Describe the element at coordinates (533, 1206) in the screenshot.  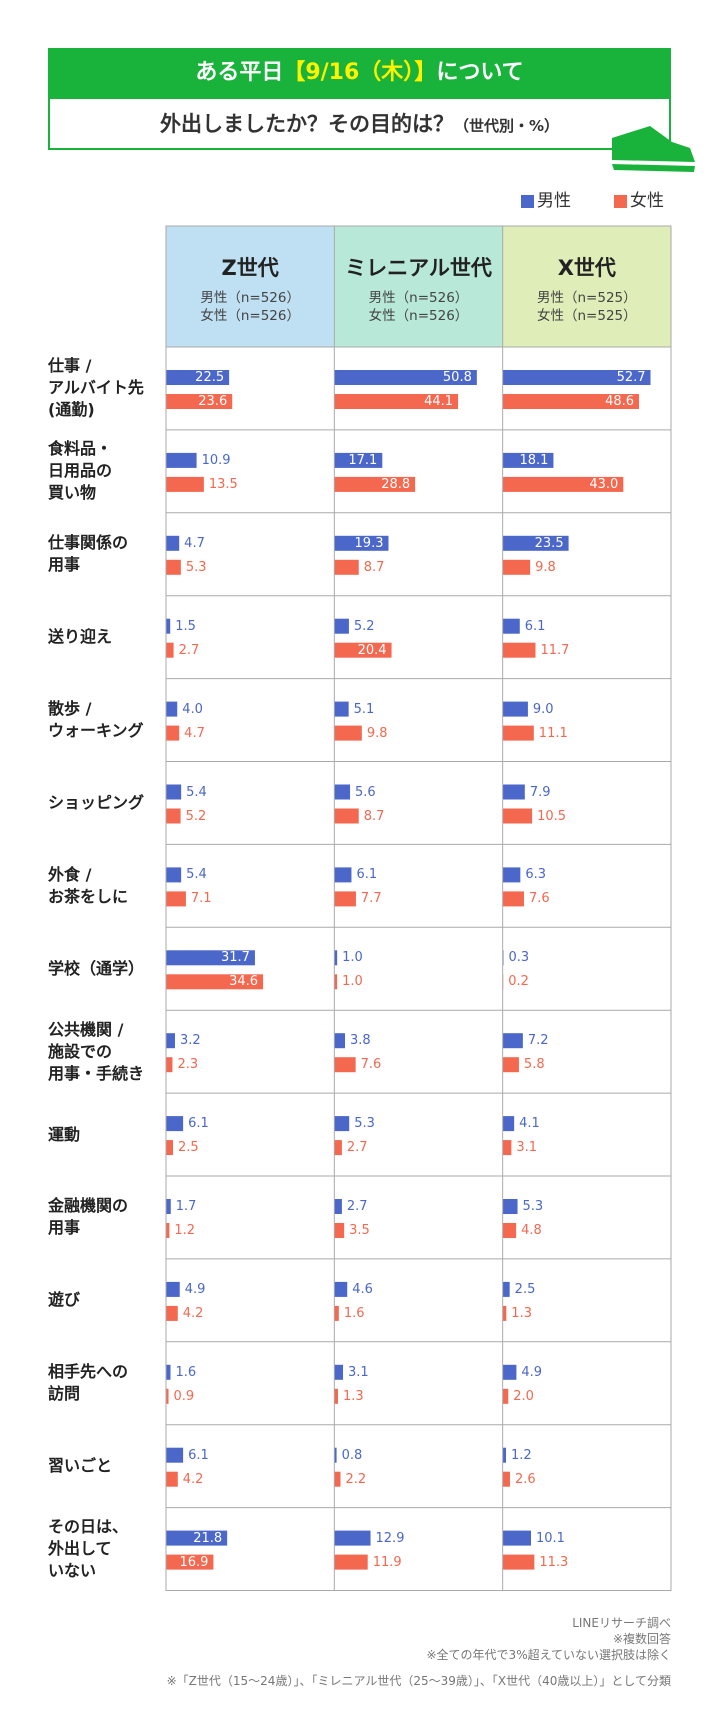
I see `value-label: 5.3` at that location.